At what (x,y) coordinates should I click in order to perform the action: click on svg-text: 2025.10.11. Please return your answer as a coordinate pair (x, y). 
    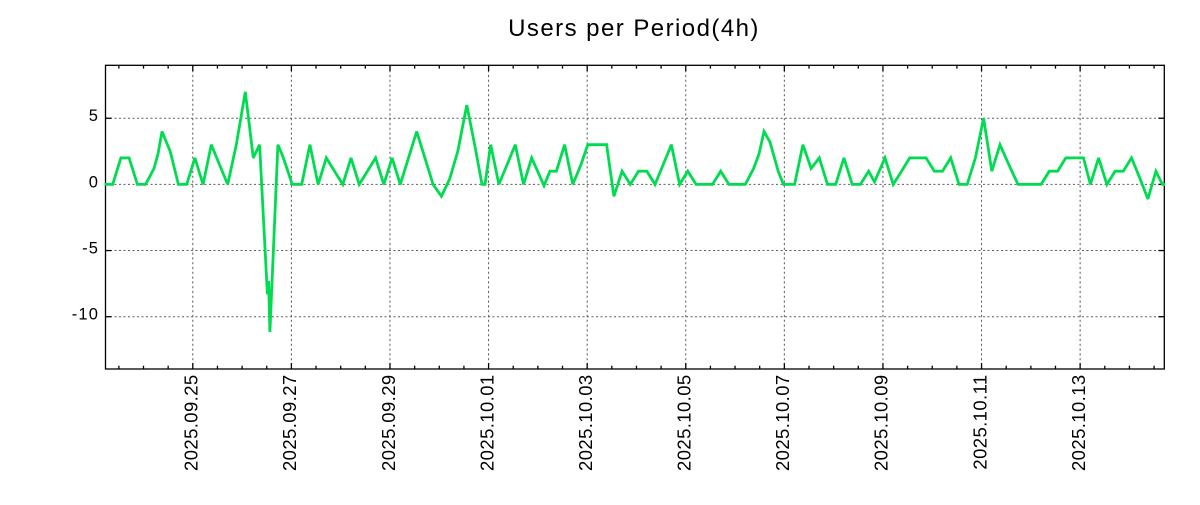
    Looking at the image, I should click on (979, 421).